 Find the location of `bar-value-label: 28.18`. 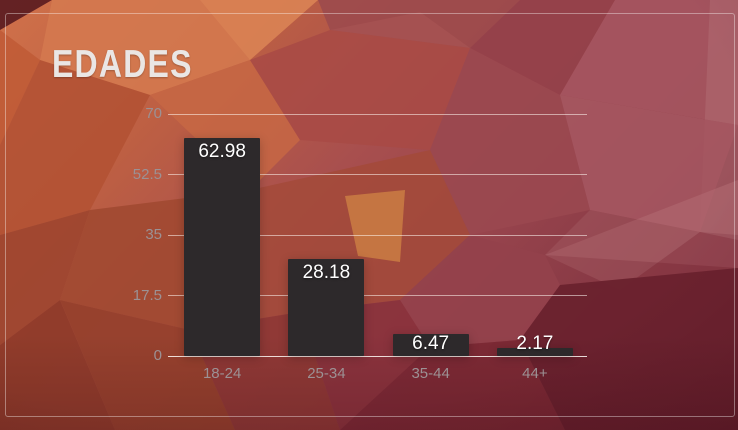

bar-value-label: 28.18 is located at coordinates (326, 272).